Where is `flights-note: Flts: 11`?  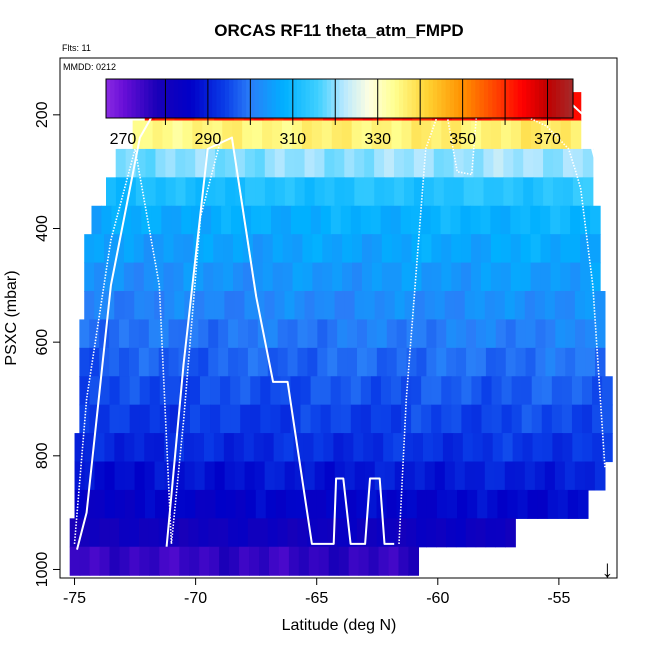 flights-note: Flts: 11 is located at coordinates (76, 48).